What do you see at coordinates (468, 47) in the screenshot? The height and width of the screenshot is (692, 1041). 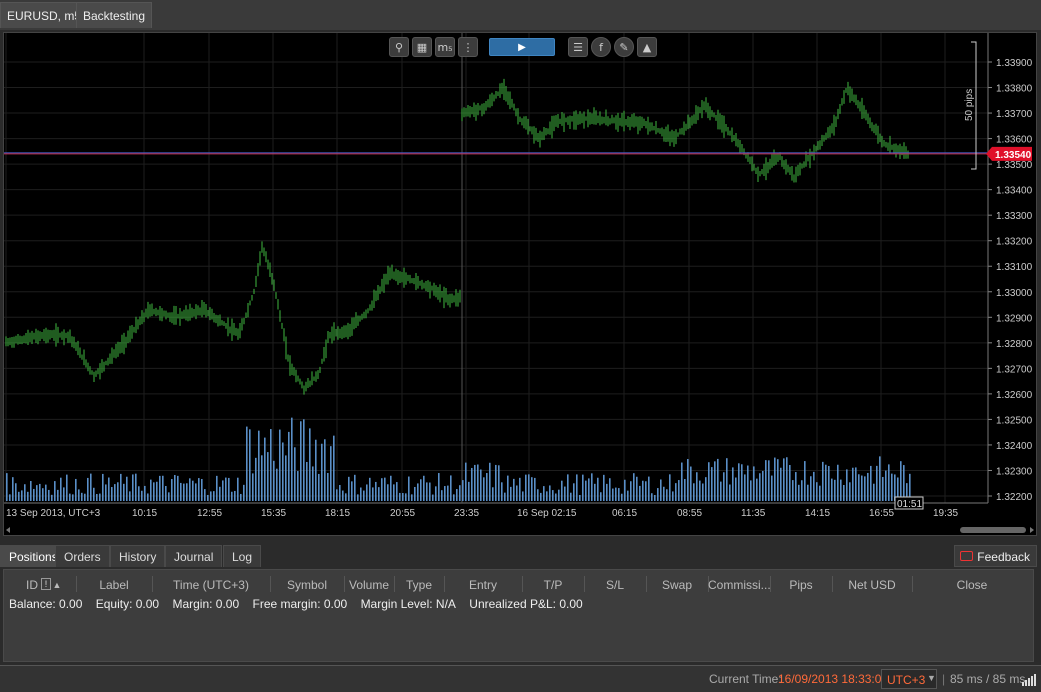 I see `chart-type-icon: ⋮` at bounding box center [468, 47].